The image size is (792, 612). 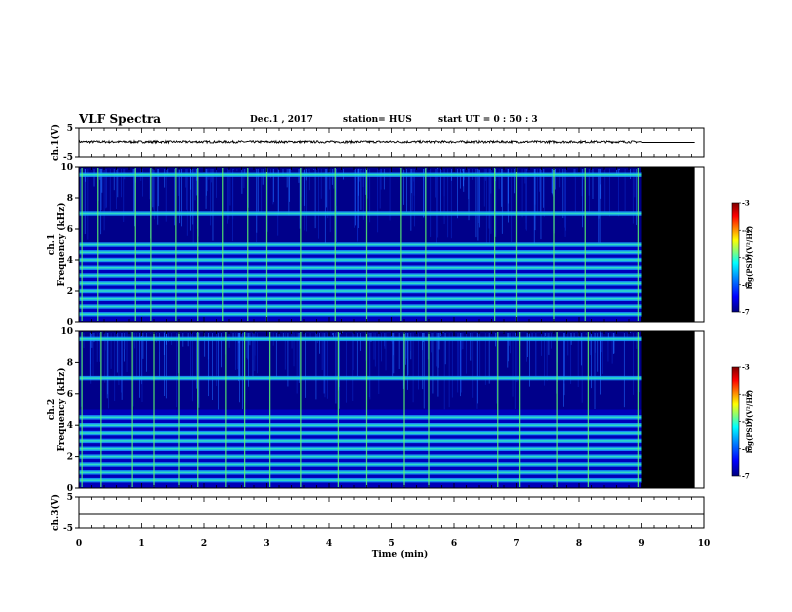 I want to click on header-date: Dec.1 , 2017, so click(x=281, y=120).